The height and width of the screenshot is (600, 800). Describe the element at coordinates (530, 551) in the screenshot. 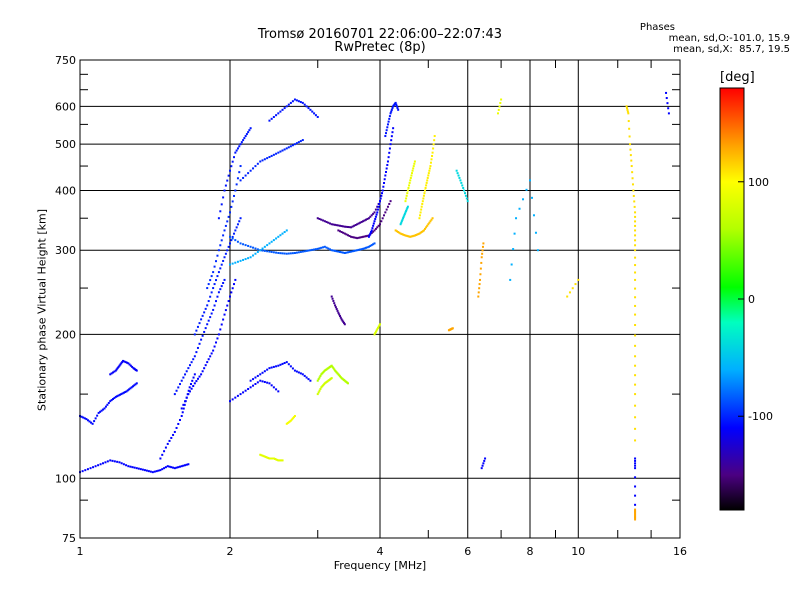

I see `x-tick-label: 8` at that location.